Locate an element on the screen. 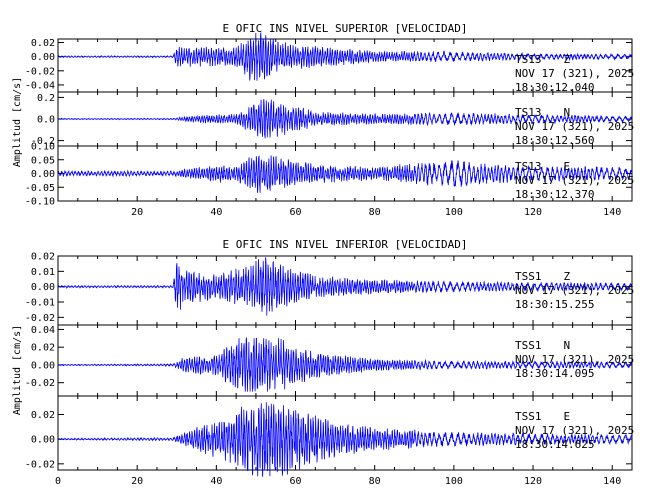  station-label: TS13 N is located at coordinates (542, 112).